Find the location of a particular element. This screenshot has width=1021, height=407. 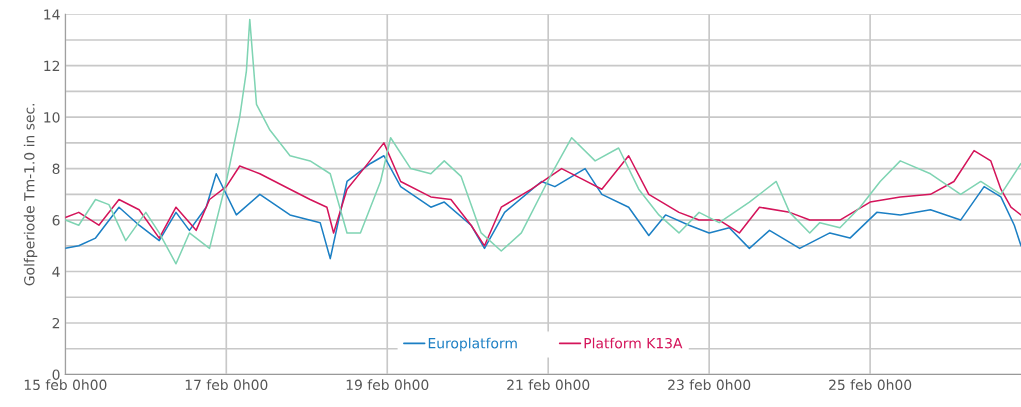

y-tick-label: 10 is located at coordinates (52, 117).